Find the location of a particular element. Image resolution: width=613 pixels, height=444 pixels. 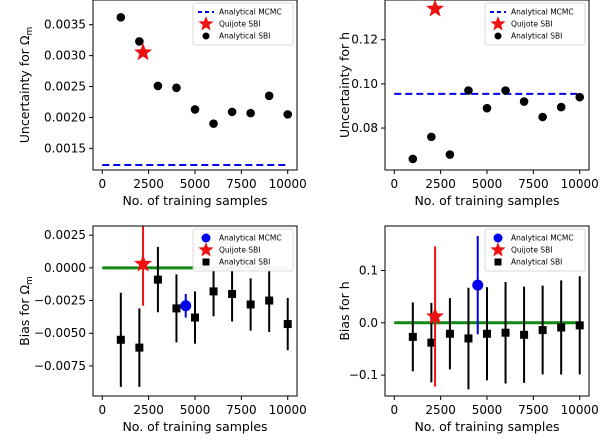

y-axis-label: Bias for Ωm is located at coordinates (26, 311).